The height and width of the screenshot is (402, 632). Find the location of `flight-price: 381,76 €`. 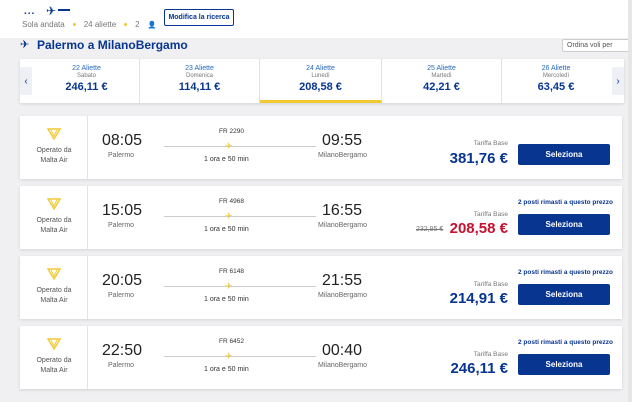

flight-price: 381,76 € is located at coordinates (478, 158).